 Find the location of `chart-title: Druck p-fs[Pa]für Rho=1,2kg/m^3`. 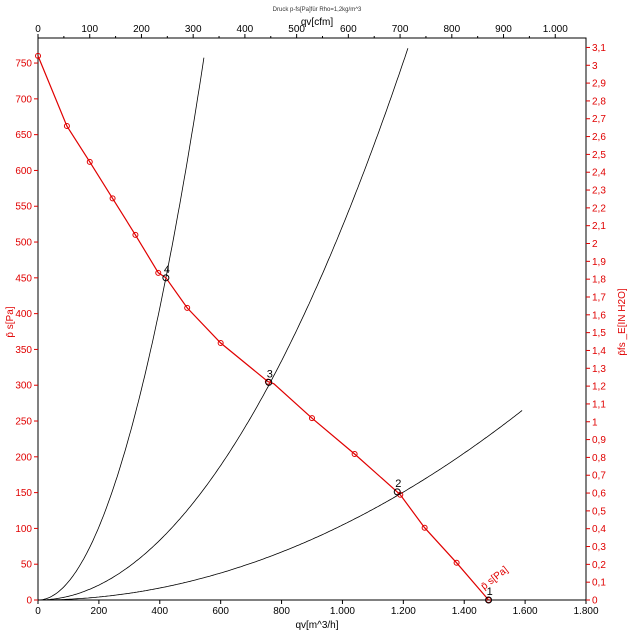

chart-title: Druck p-fs[Pa]für Rho=1,2kg/m^3 is located at coordinates (317, 10).